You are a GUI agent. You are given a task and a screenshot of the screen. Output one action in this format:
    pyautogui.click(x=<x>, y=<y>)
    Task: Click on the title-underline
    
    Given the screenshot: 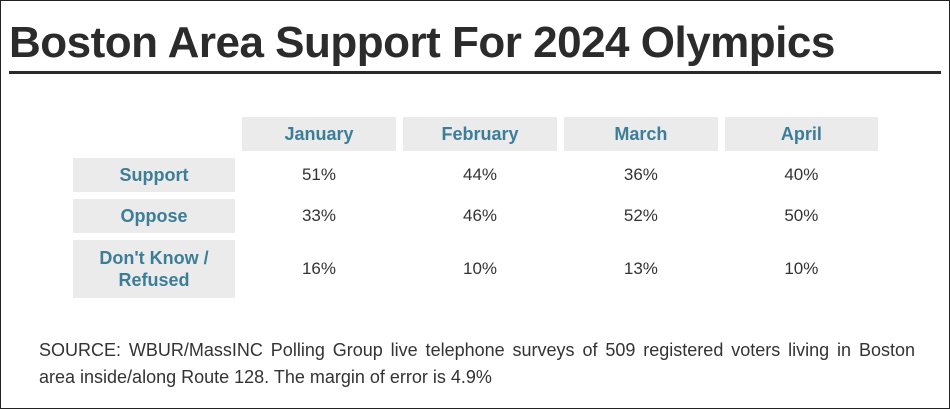 What is the action you would take?
    pyautogui.click(x=475, y=72)
    